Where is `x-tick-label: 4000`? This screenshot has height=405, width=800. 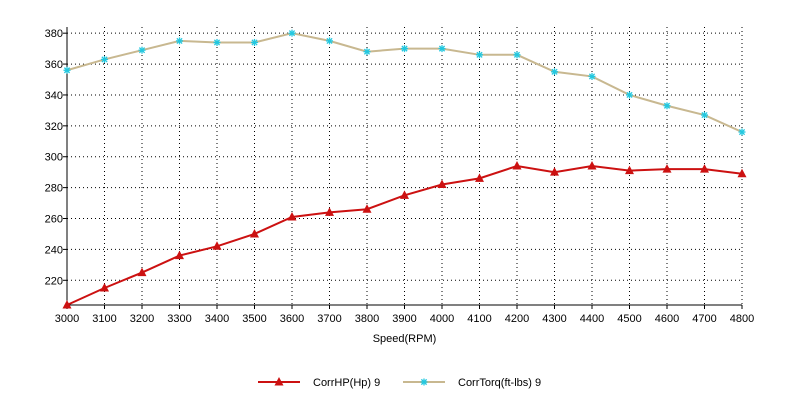 x-tick-label: 4000 is located at coordinates (442, 319).